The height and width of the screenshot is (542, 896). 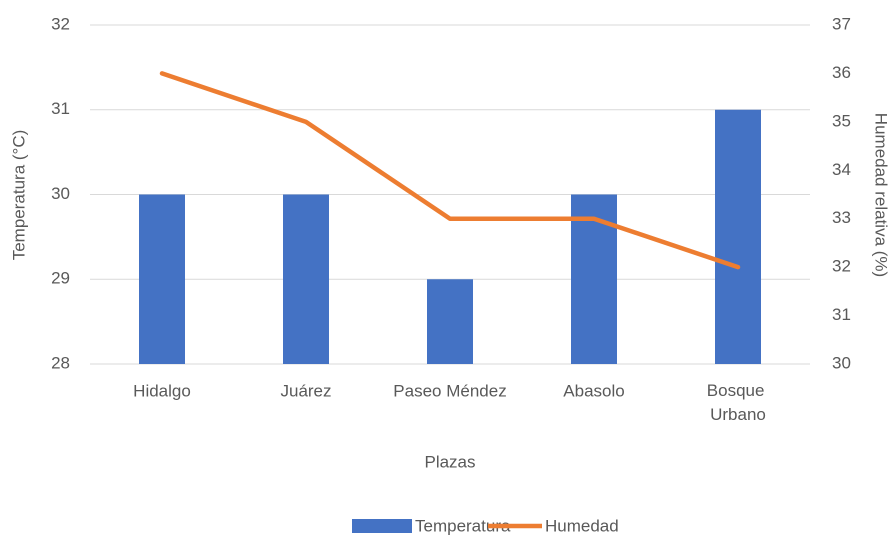 I want to click on x-tick-label: Paseo Méndez, so click(x=449, y=390).